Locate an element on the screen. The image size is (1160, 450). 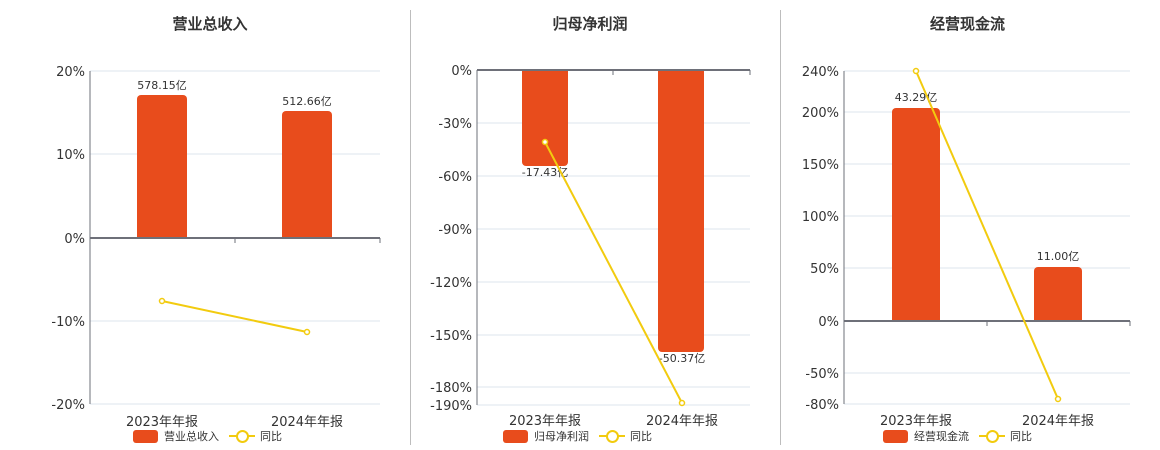
y-tick: 50% is located at coordinates (824, 269).